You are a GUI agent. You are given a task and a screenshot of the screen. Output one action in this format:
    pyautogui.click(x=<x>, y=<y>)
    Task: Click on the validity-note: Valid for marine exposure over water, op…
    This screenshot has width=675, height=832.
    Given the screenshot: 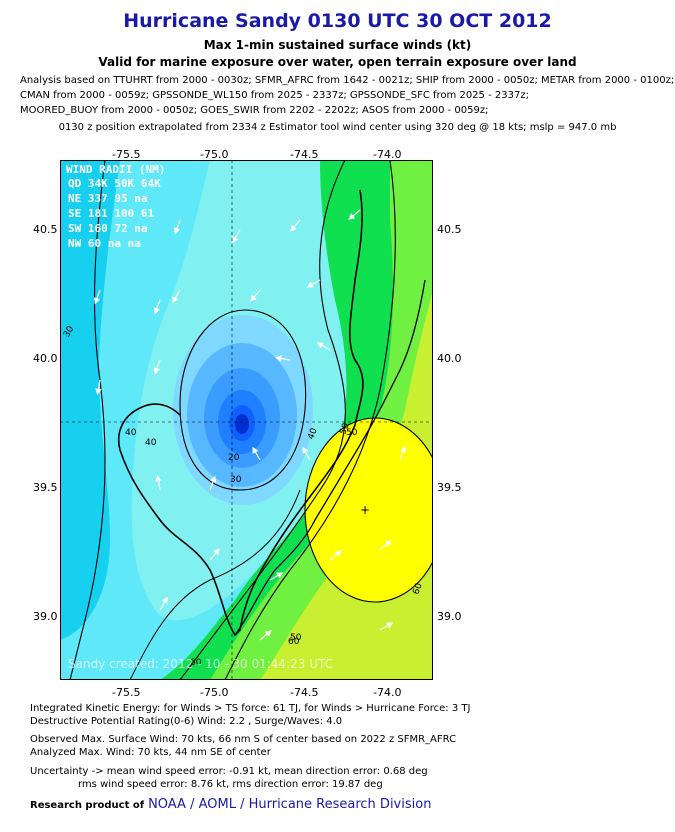 What is the action you would take?
    pyautogui.click(x=337, y=62)
    